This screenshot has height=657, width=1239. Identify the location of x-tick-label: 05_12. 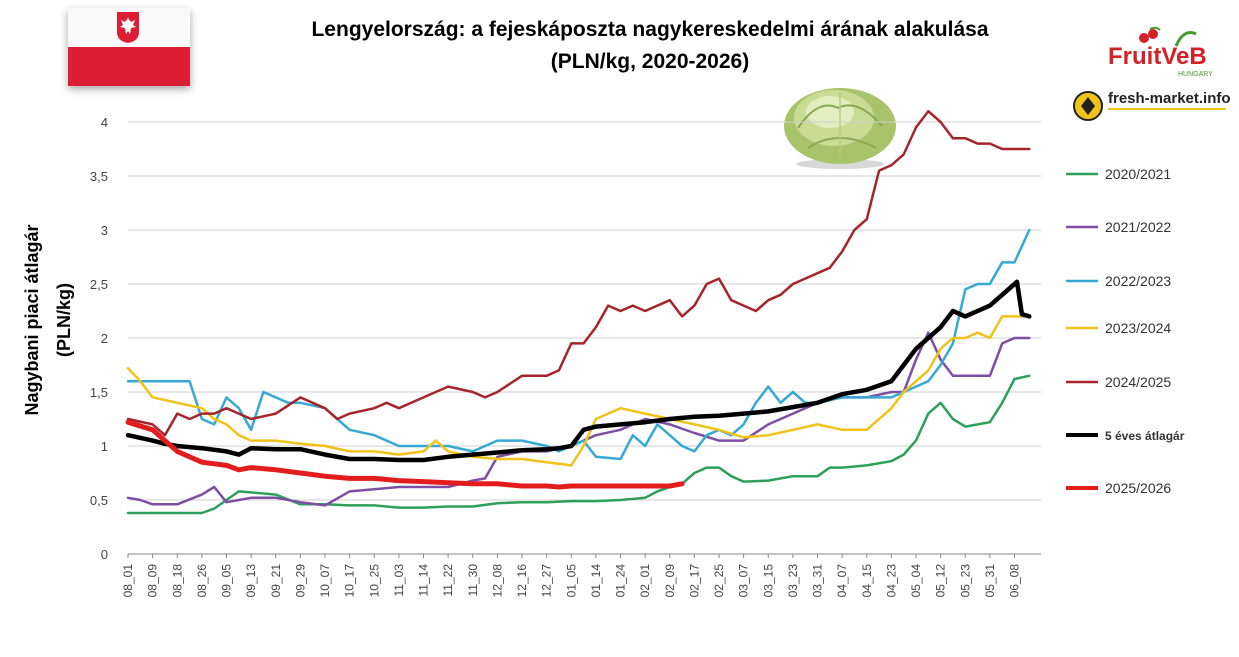
(941, 581).